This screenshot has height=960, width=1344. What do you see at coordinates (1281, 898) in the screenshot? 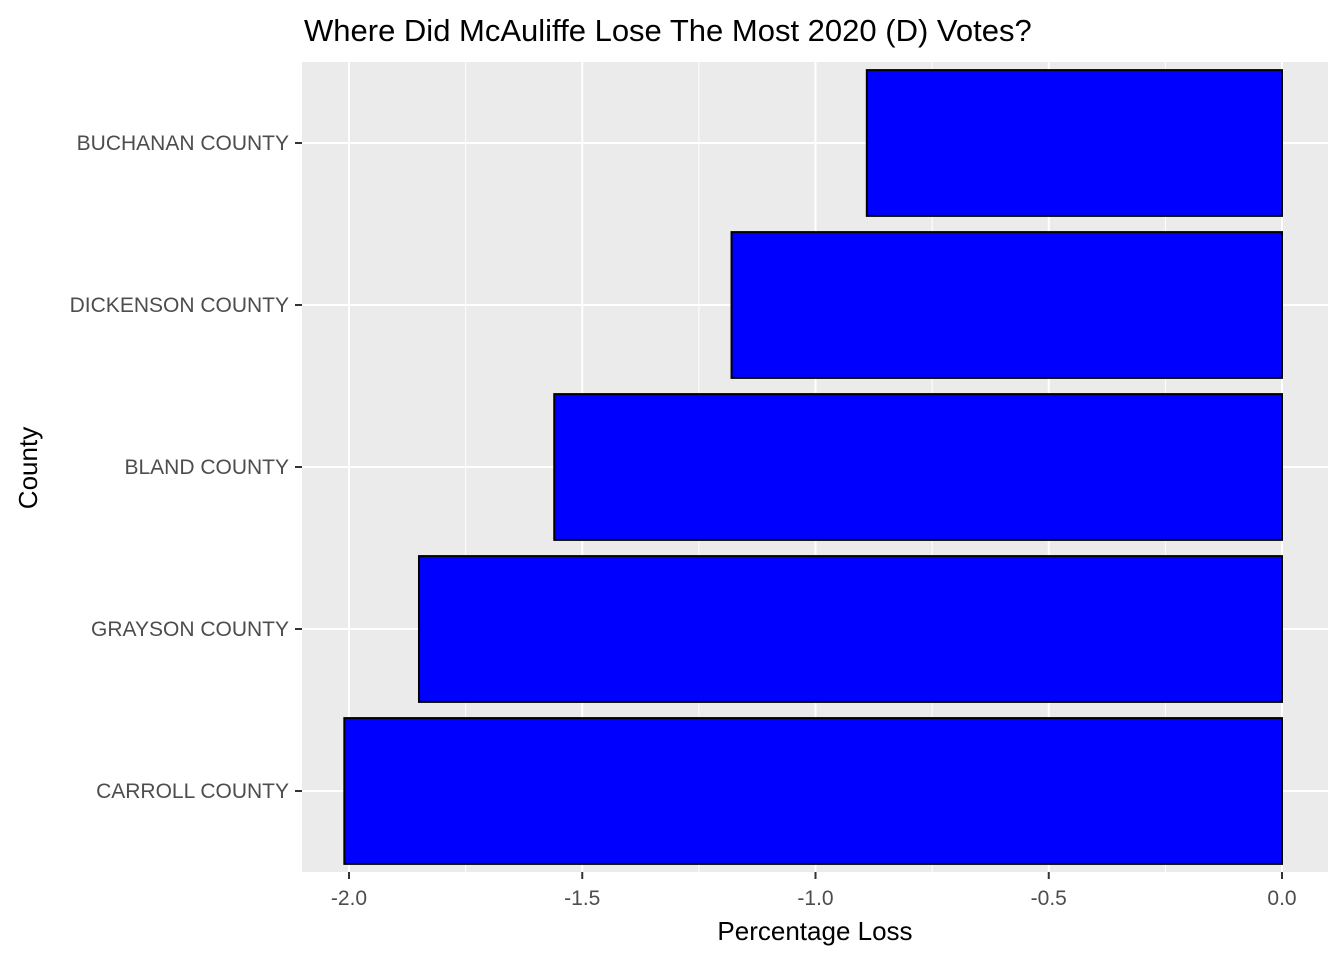
I see `x-tick-label: 0.0` at bounding box center [1281, 898].